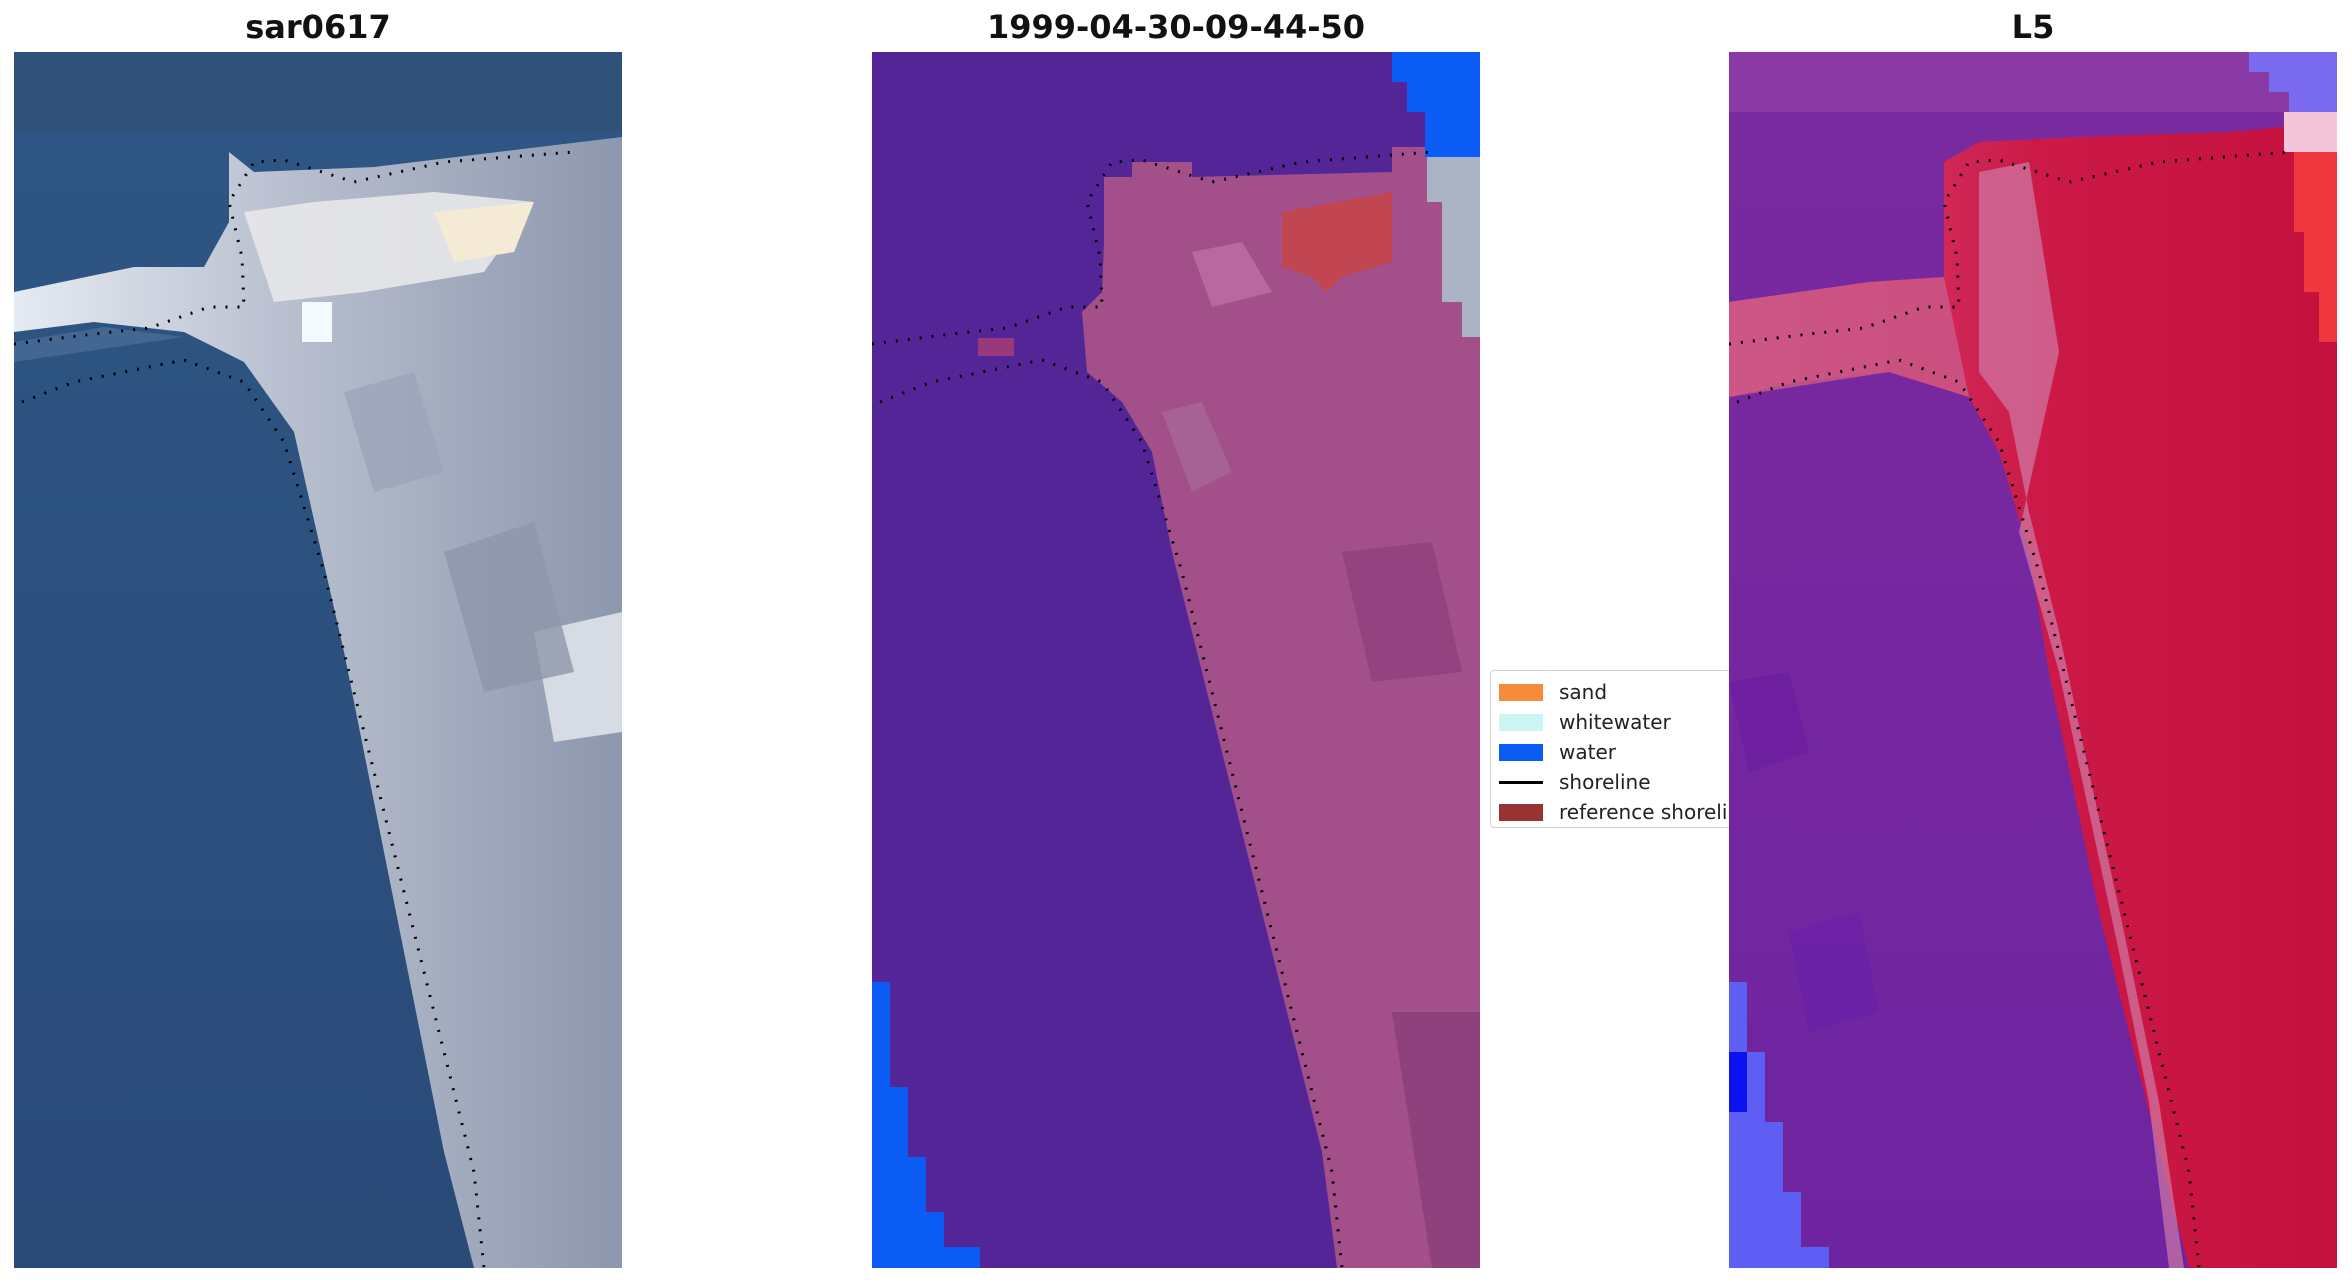  Describe the element at coordinates (1644, 812) in the screenshot. I see `legend-label: reference shoreline` at that location.